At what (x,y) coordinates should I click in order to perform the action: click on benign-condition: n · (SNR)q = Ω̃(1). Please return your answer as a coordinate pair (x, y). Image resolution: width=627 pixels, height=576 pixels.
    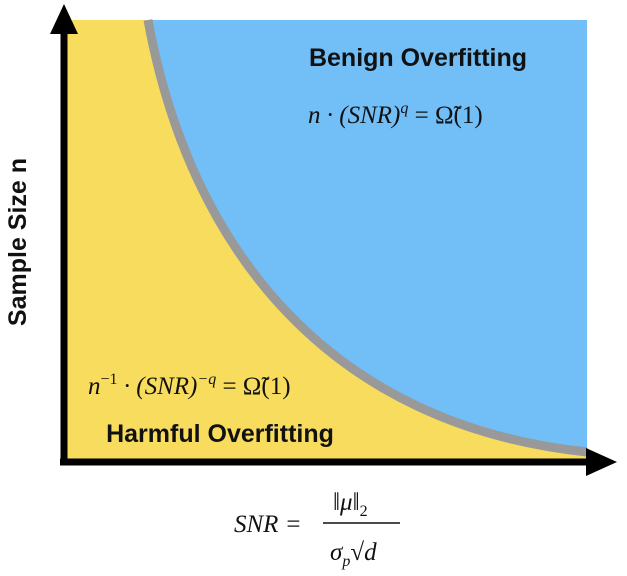
    Looking at the image, I should click on (395, 114).